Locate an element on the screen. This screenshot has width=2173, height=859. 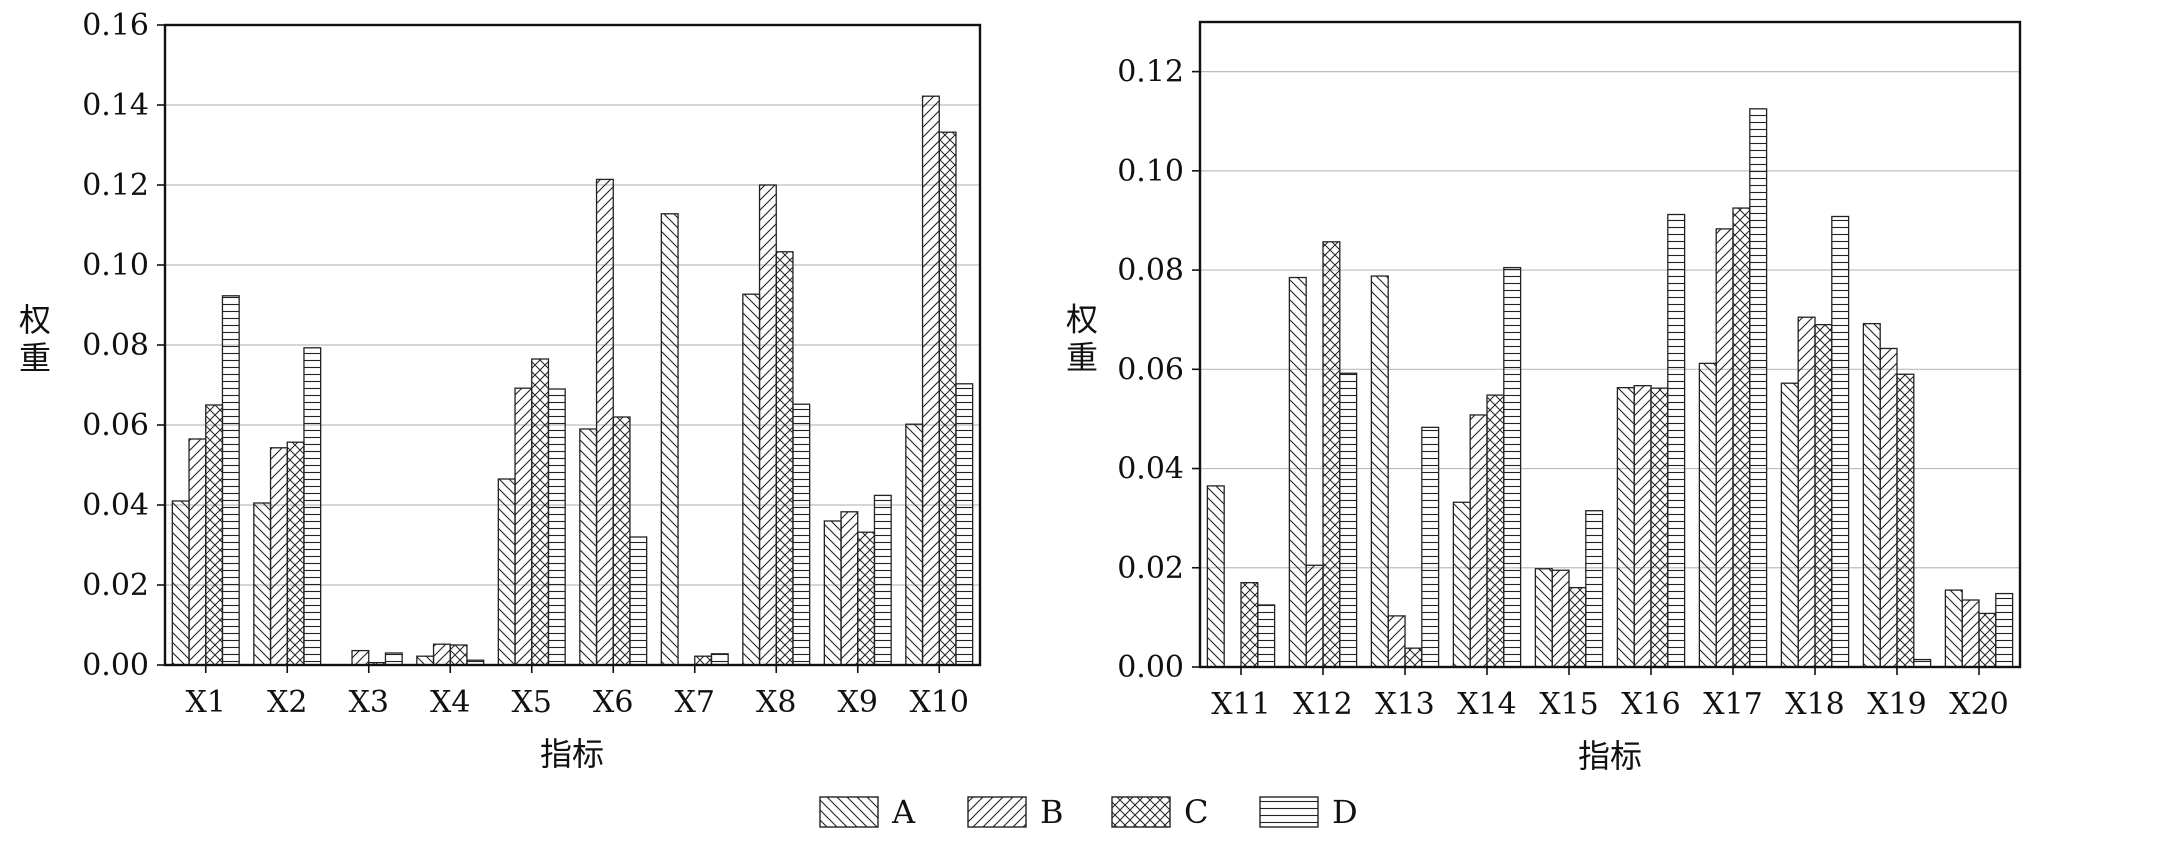
bar-D-X9 is located at coordinates (882, 580).